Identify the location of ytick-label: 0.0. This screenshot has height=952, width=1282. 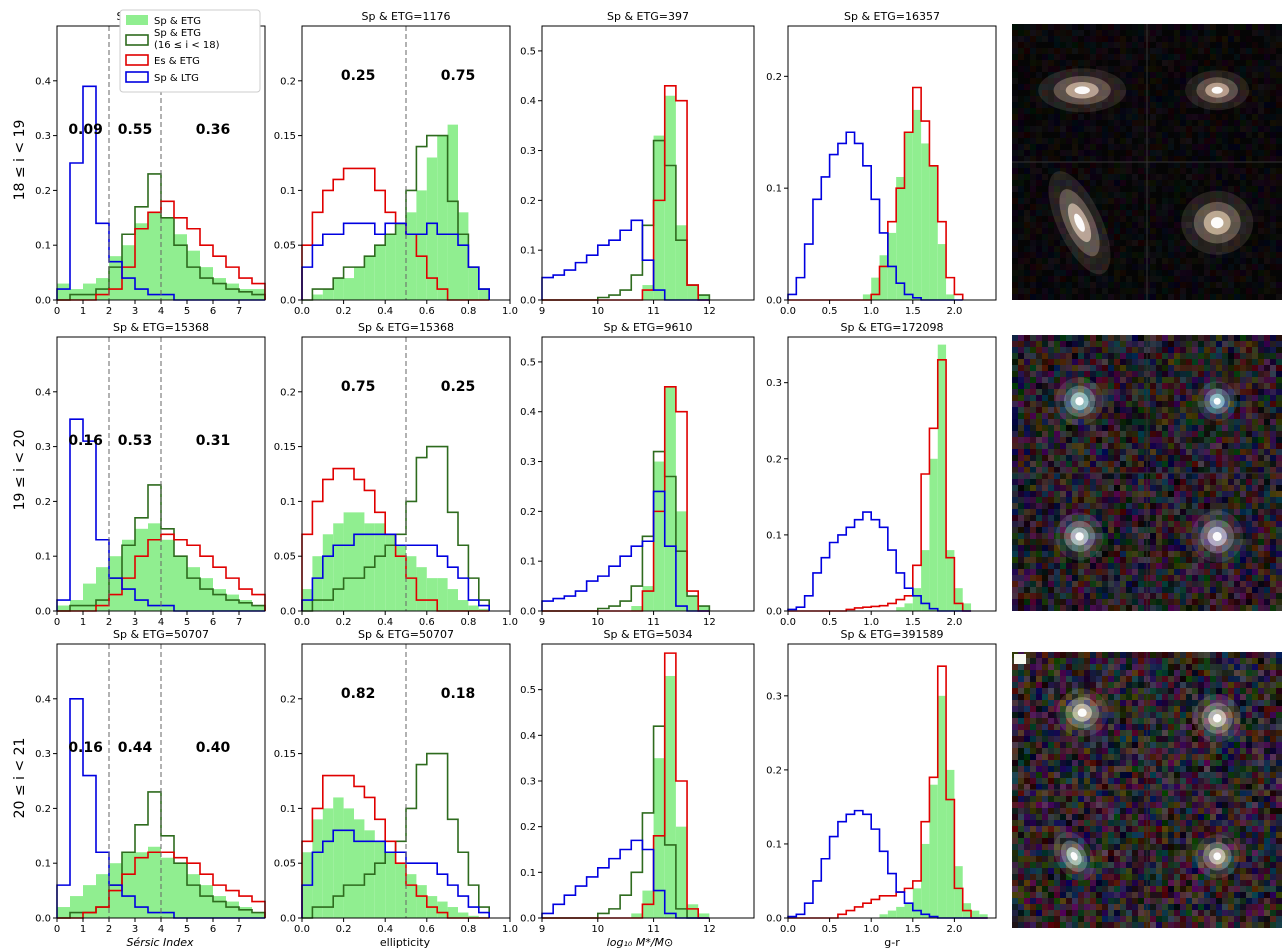
(528, 612).